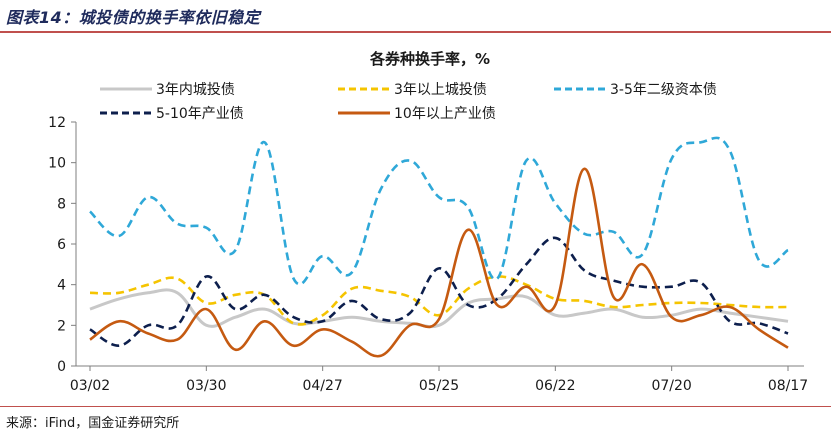 The image size is (831, 436). I want to click on bottom-rule, so click(415, 406).